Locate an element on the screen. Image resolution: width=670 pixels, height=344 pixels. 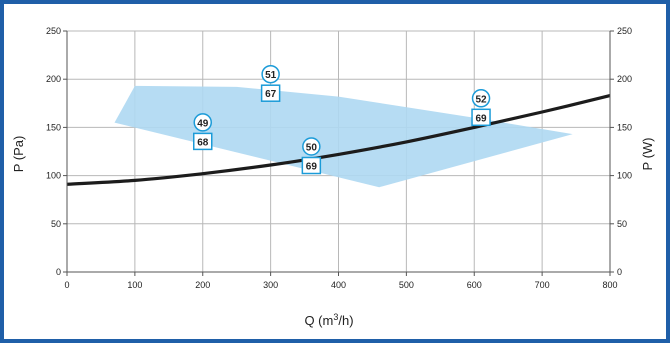
y-right-tick-label-2: 100 is located at coordinates (624, 176).